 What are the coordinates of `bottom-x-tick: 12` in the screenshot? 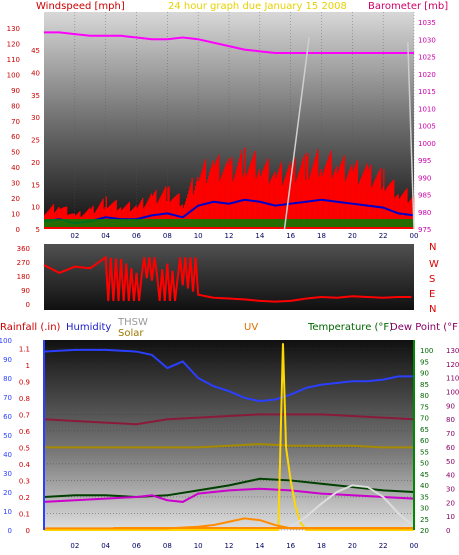 It's located at (229, 546).